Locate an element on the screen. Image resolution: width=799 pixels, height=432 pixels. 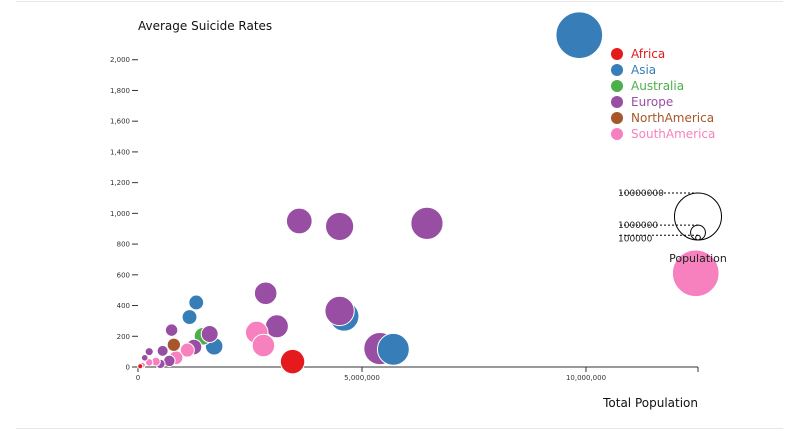
legend-swatch-africa is located at coordinates (617, 54).